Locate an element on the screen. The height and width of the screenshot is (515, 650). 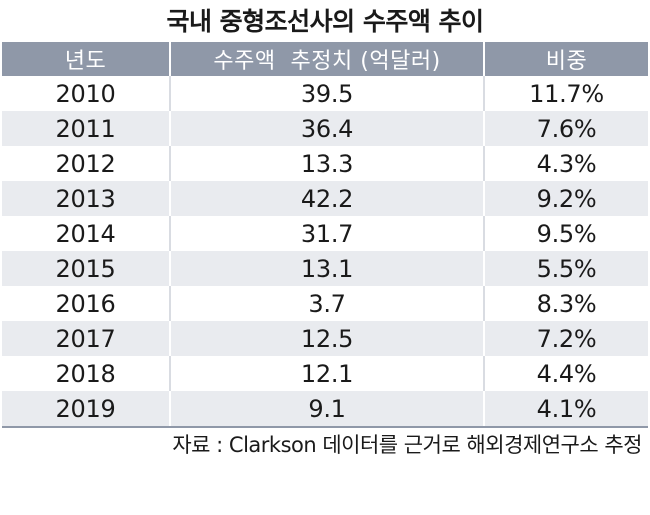
table-row: 2016 3.7 8.3% is located at coordinates (325, 303).